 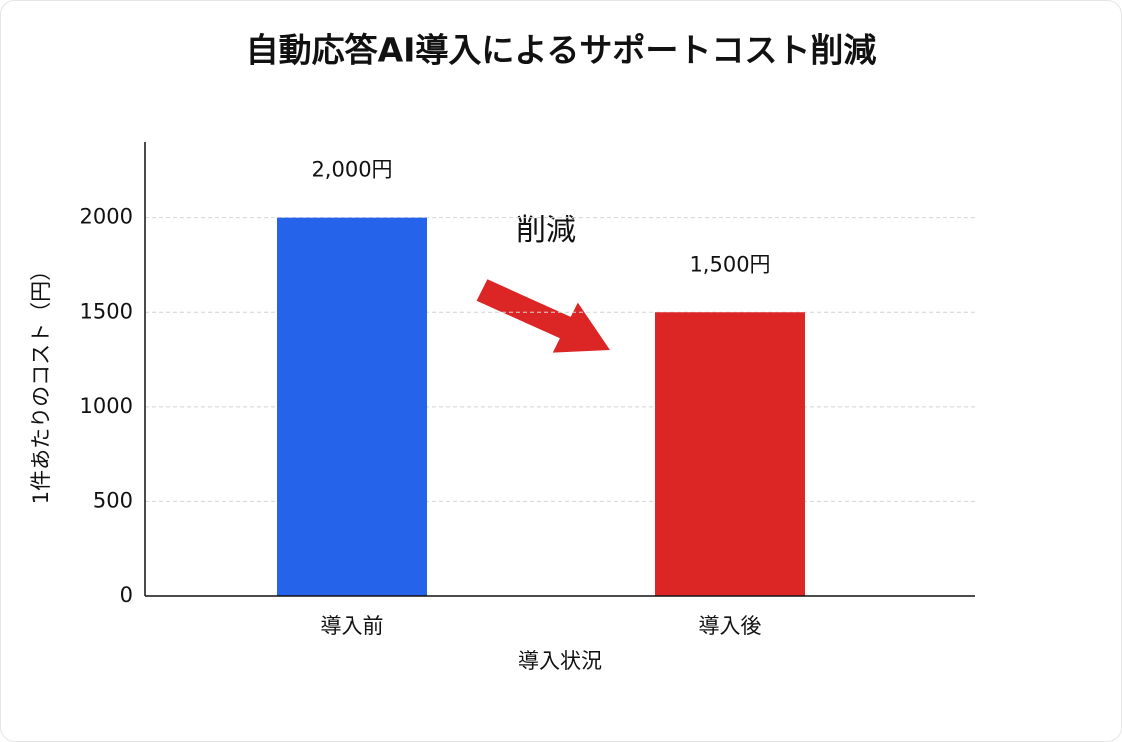 I want to click on y-tick-label: 2000, so click(x=106, y=217).